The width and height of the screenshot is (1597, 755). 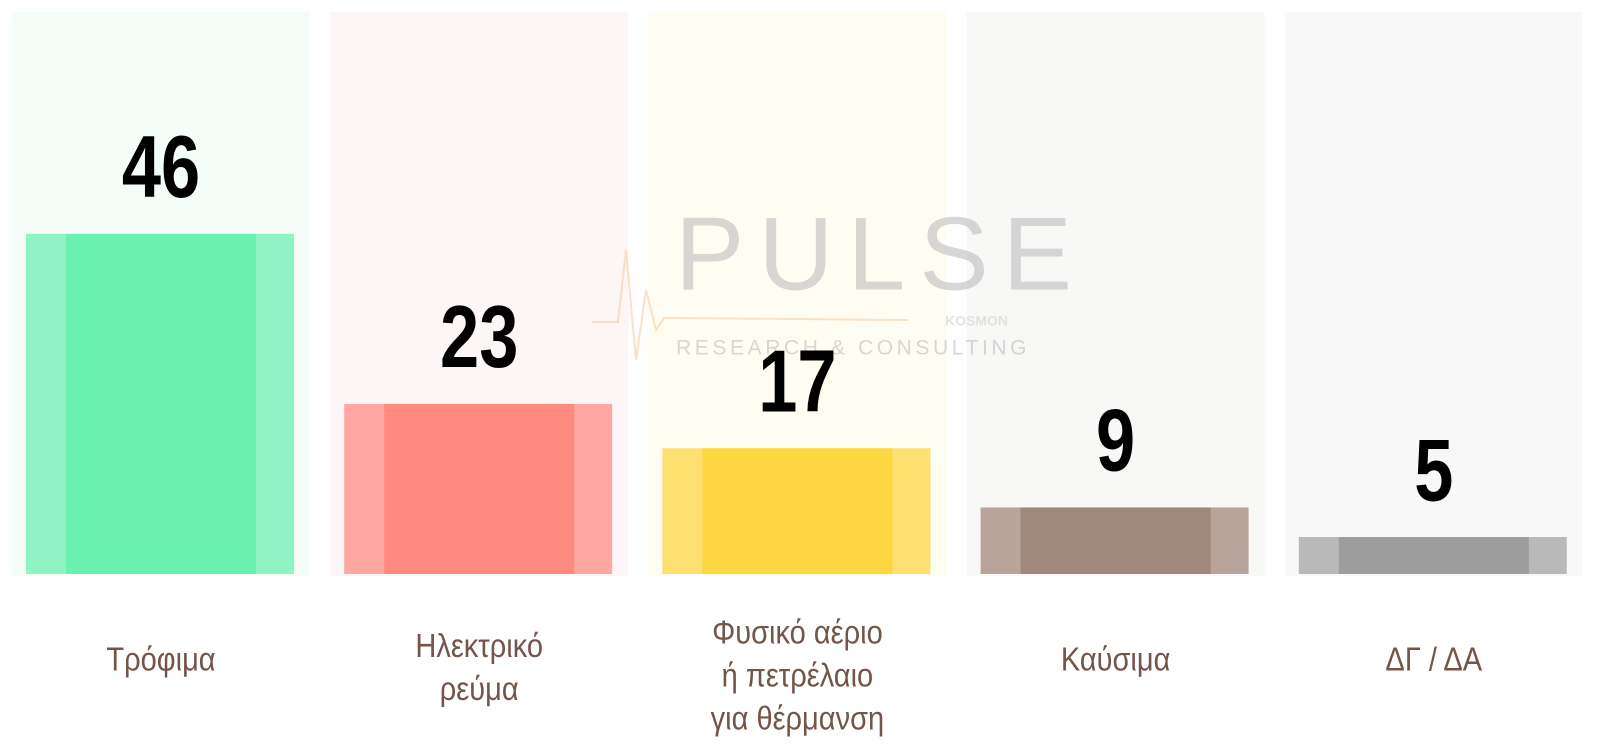 I want to click on value-label: 17, so click(x=797, y=381).